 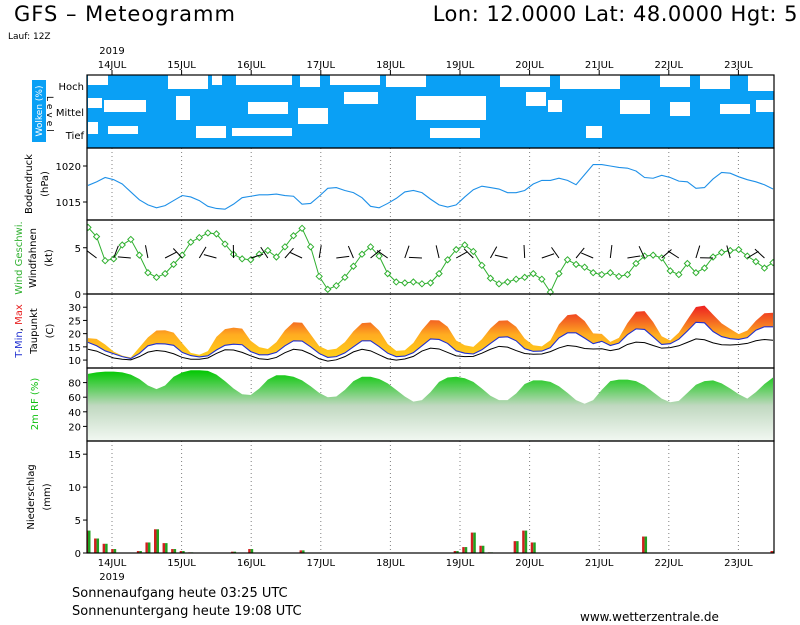 What do you see at coordinates (125, 14) in the screenshot?
I see `chart-title: GFS – Meteogramm` at bounding box center [125, 14].